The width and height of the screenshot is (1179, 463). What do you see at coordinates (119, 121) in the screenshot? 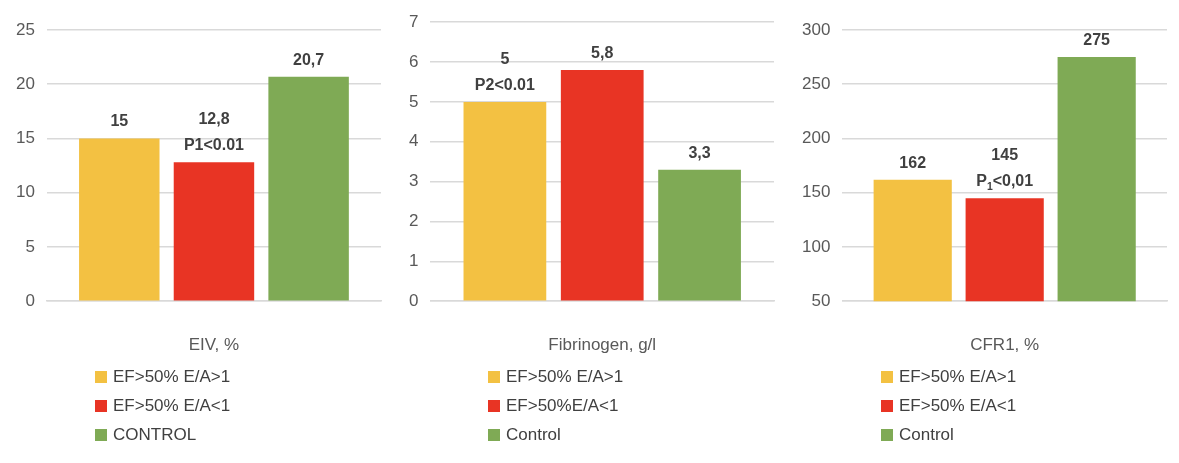
I see `data-label: 15` at bounding box center [119, 121].